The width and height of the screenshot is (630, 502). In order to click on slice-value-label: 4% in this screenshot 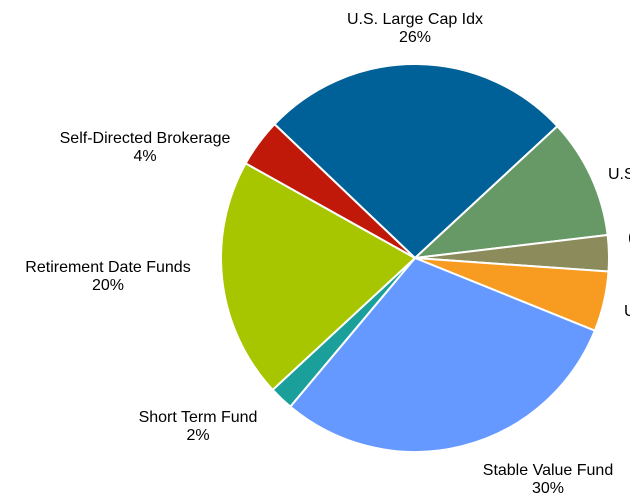, I will do `click(144, 156)`.